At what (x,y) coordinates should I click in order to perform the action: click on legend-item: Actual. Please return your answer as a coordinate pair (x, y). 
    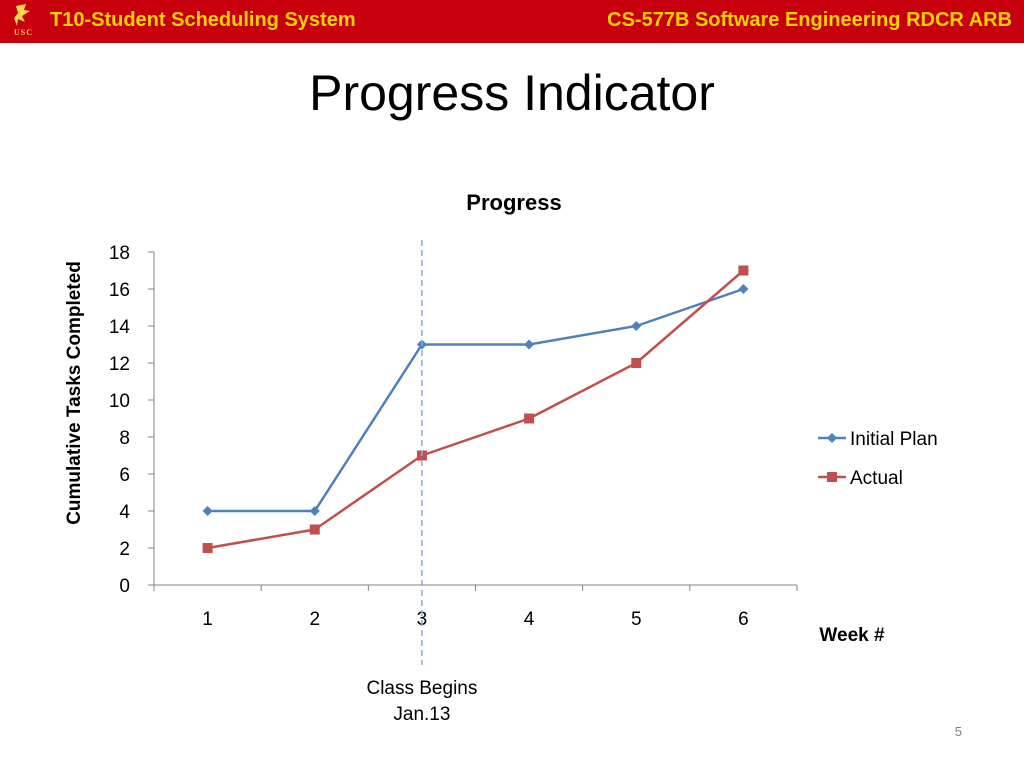
    Looking at the image, I should click on (860, 478).